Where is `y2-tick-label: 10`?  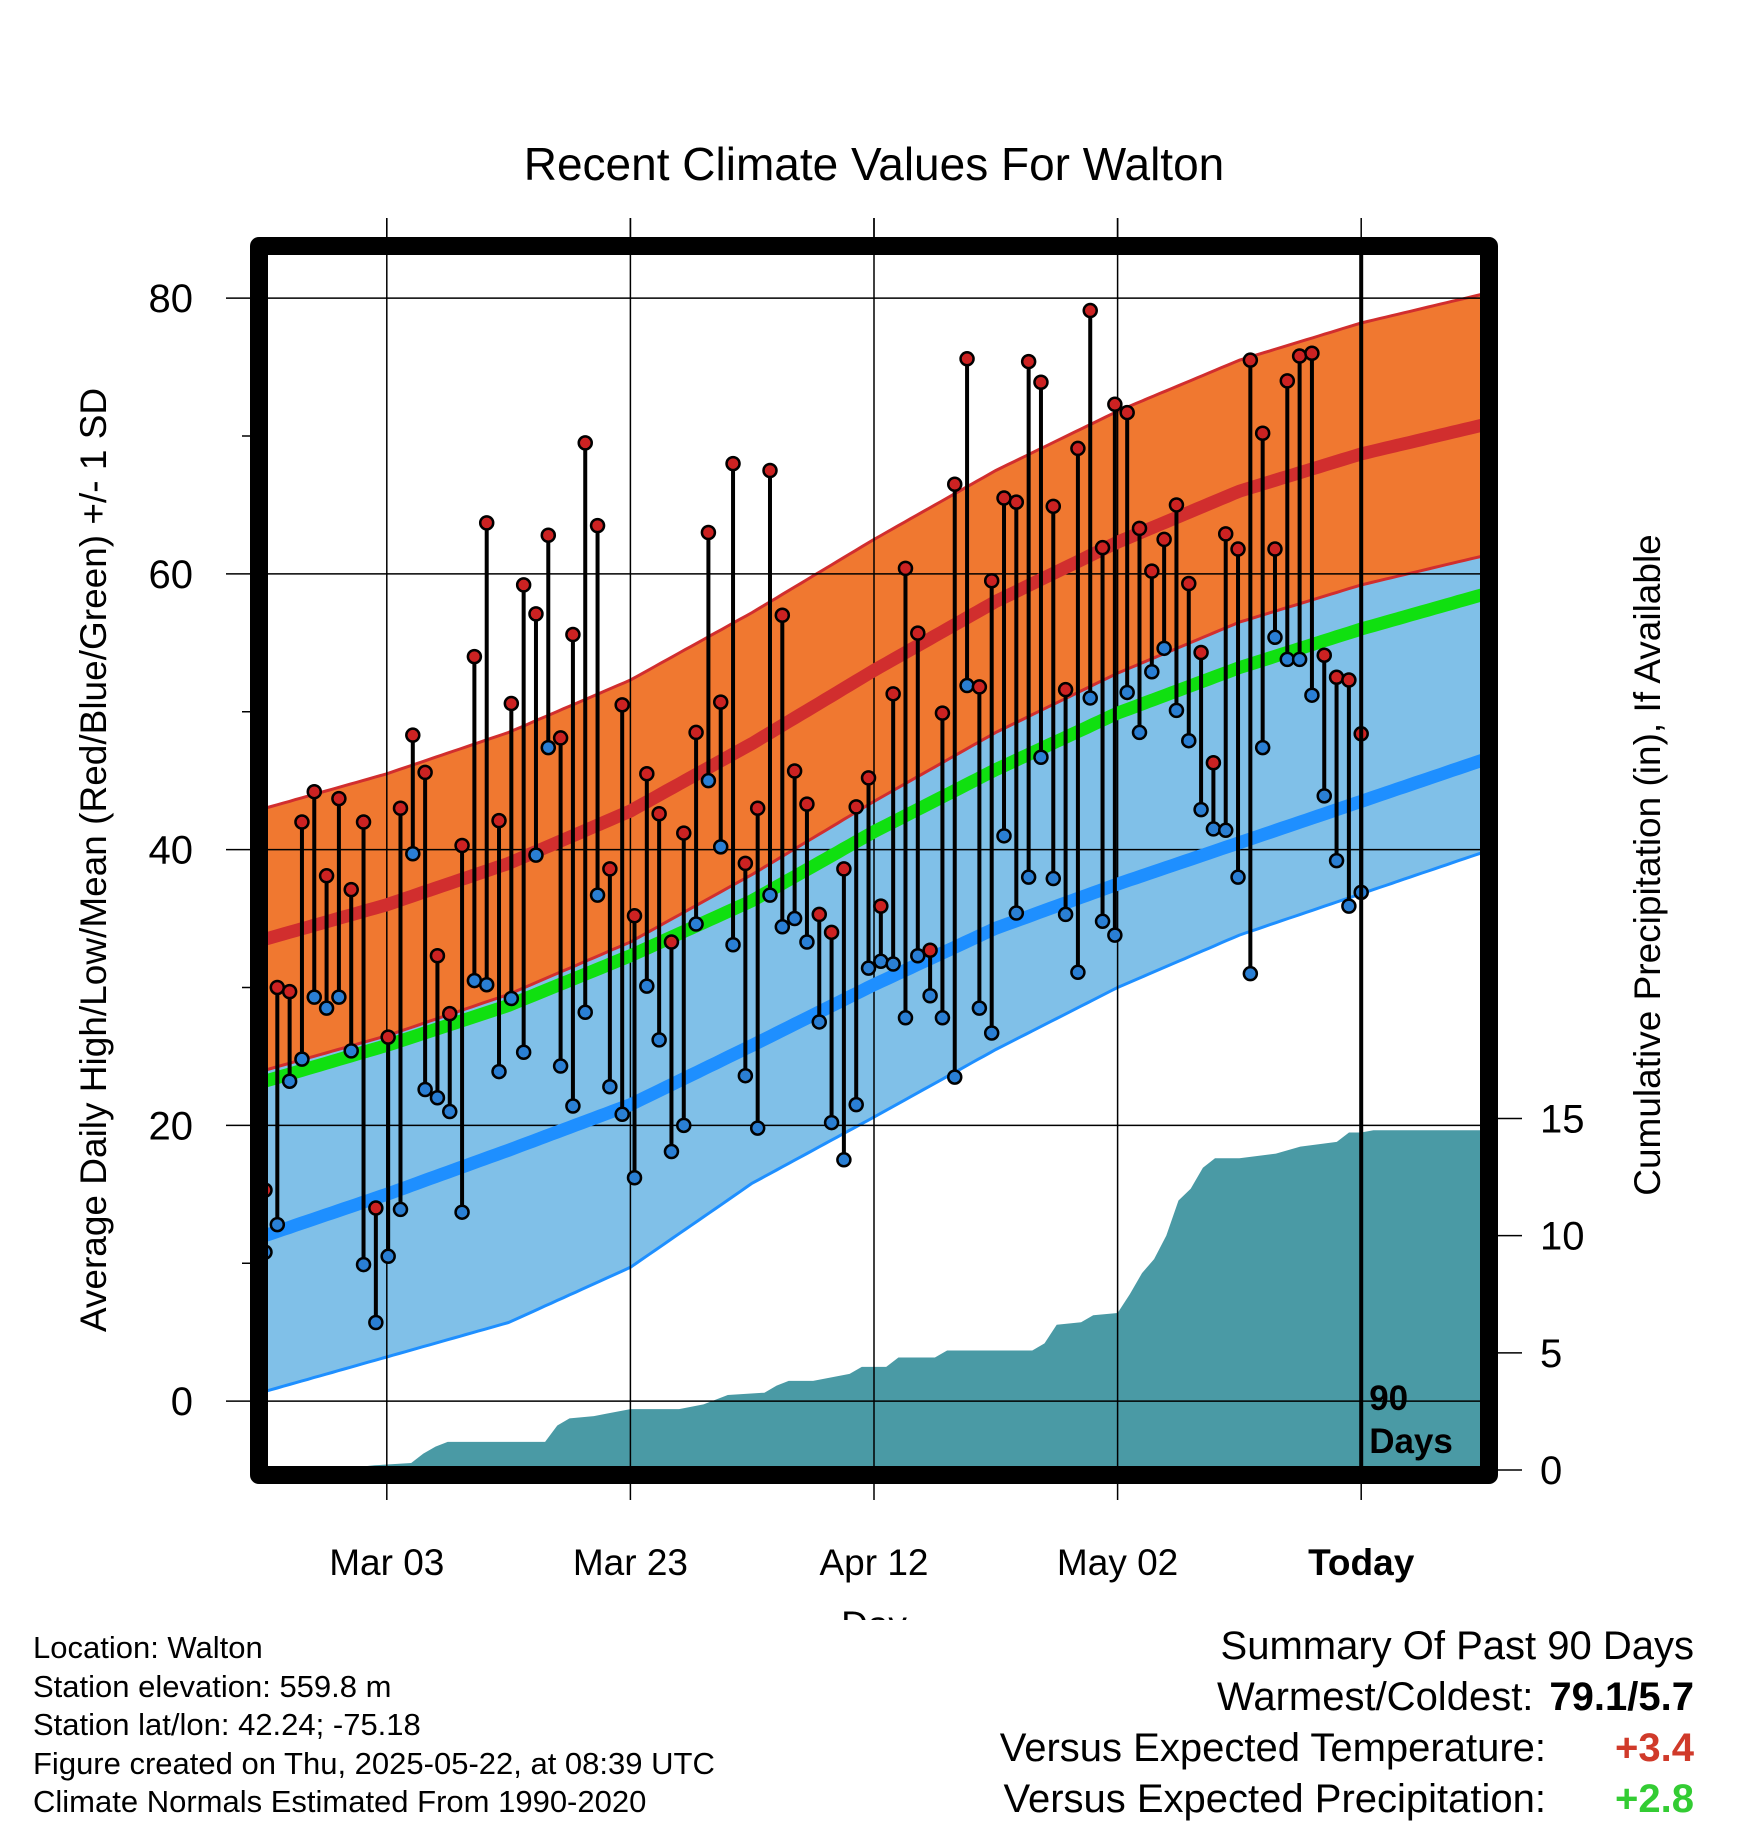 y2-tick-label: 10 is located at coordinates (1562, 1237).